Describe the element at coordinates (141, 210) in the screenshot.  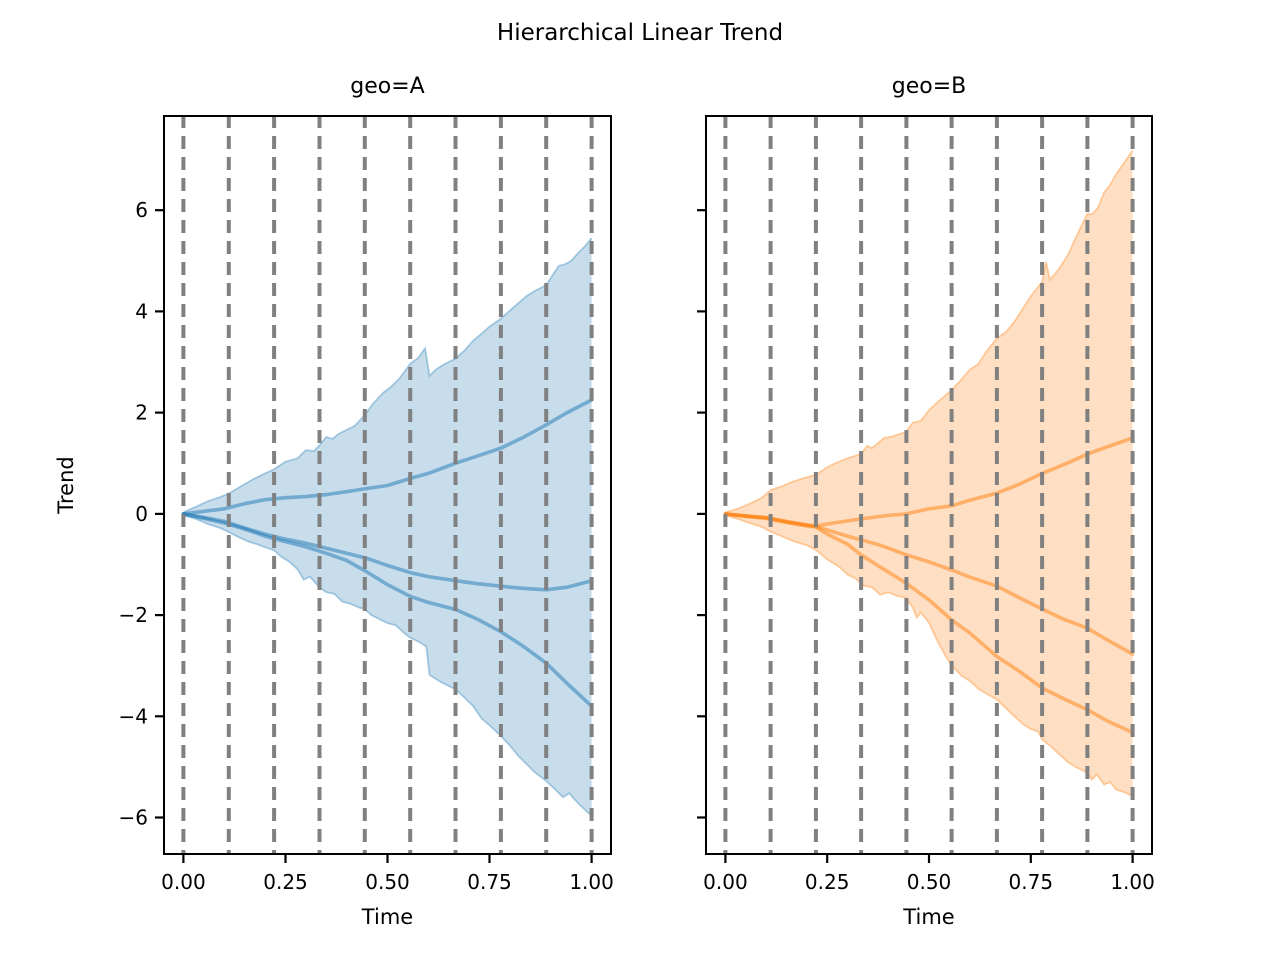
I see `y-tick-label: 6` at that location.